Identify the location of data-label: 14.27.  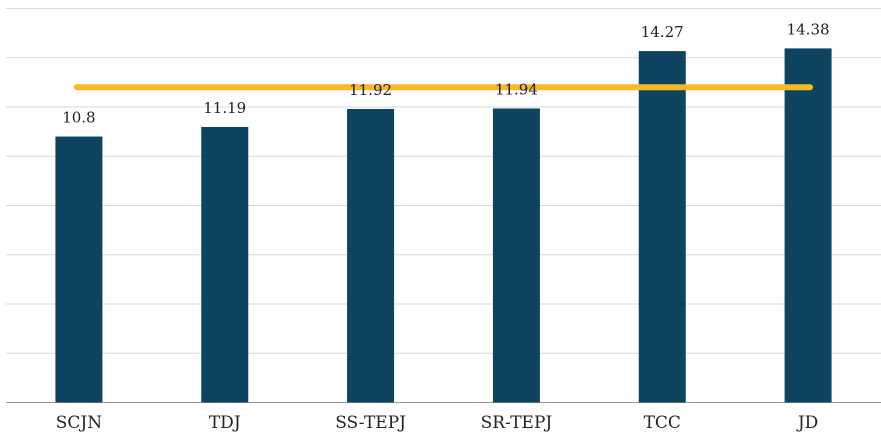
(662, 32).